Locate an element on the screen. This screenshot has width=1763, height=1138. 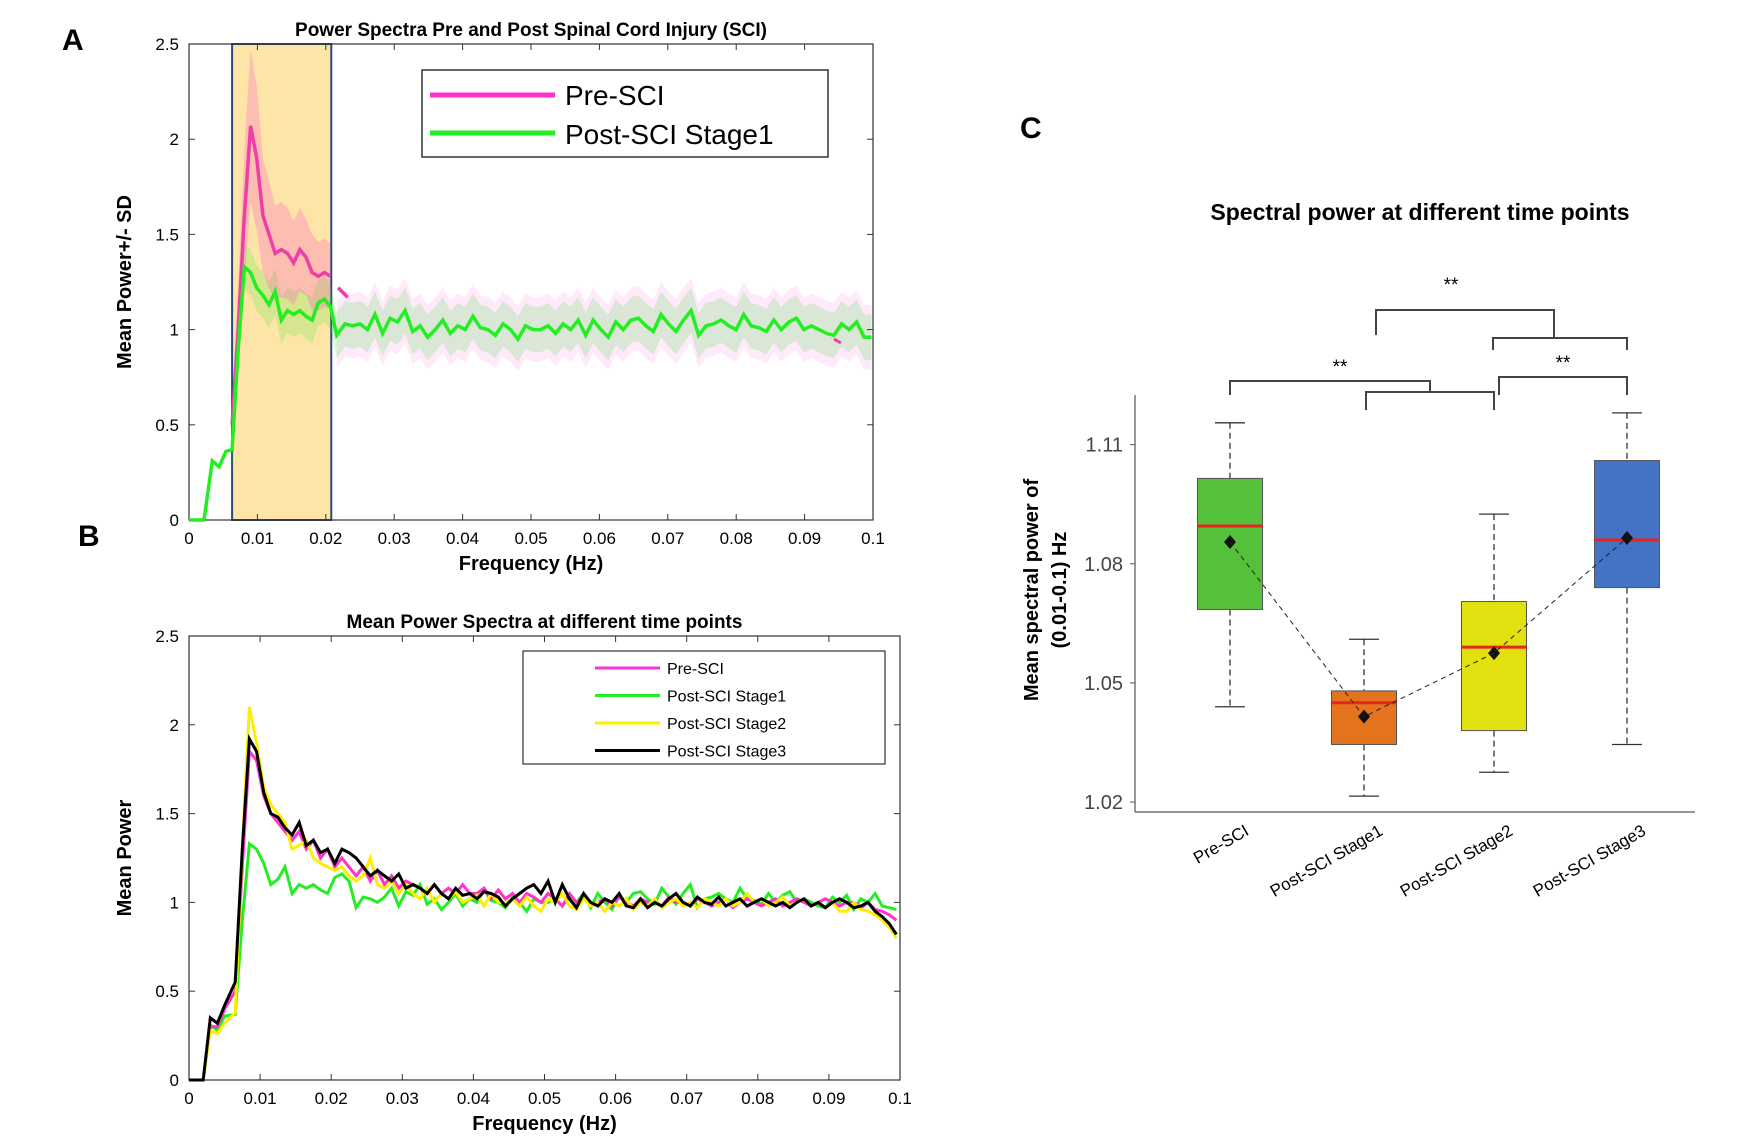
y-axis-label-line1: Mean spectral power of is located at coordinates (1032, 590).